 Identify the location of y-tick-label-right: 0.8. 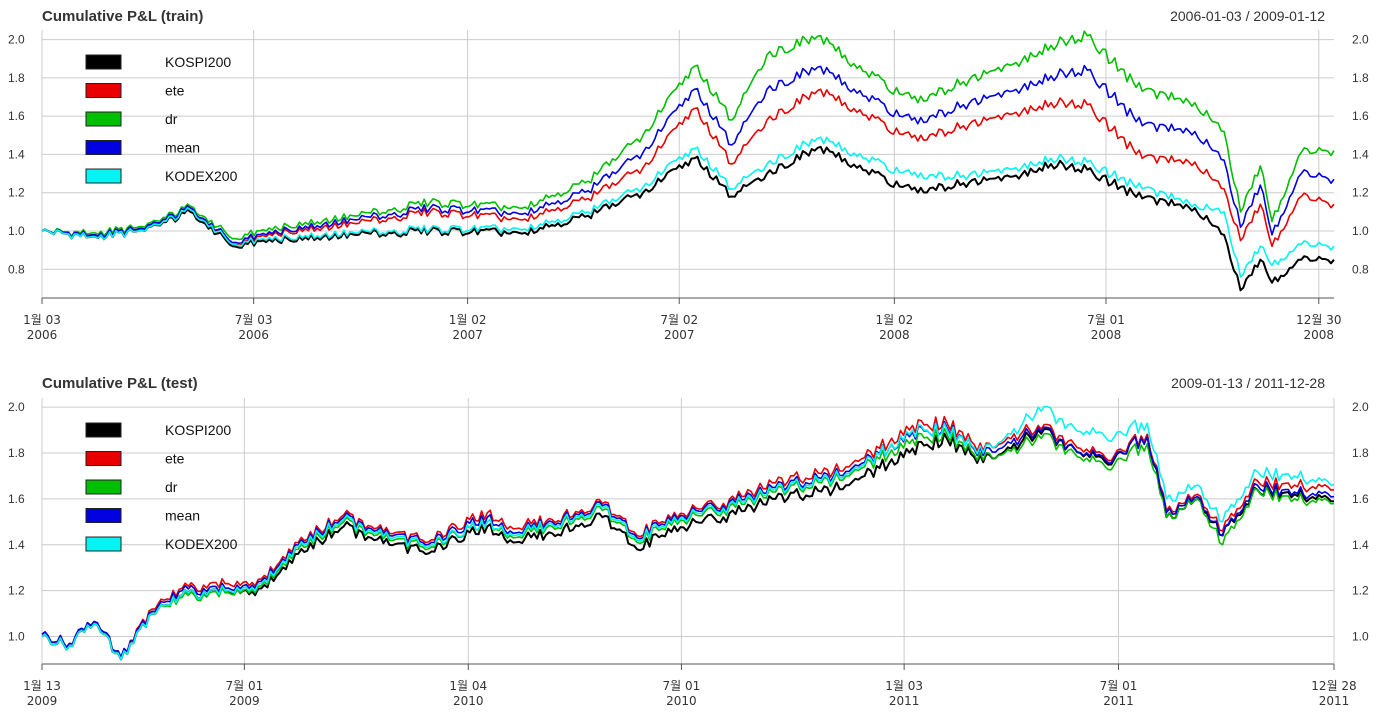
(1360, 269).